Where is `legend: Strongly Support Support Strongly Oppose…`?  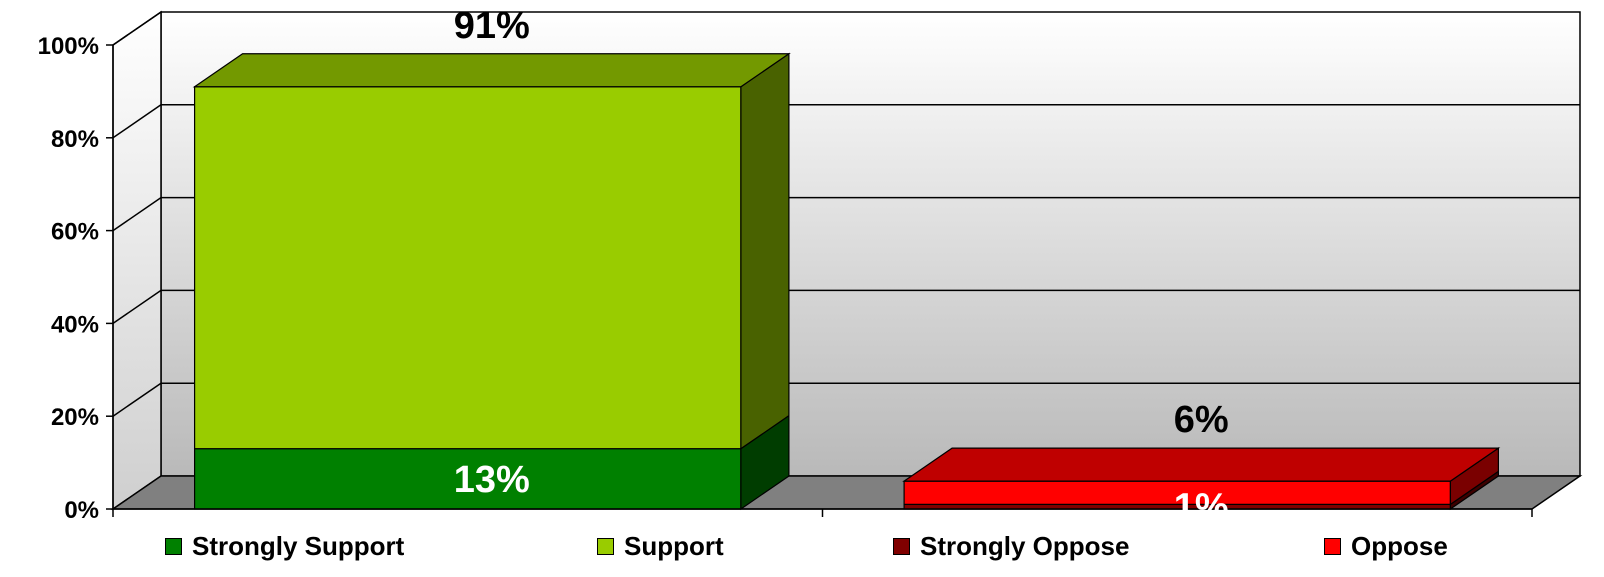
legend: Strongly Support Support Strongly Oppose… is located at coordinates (802, 549).